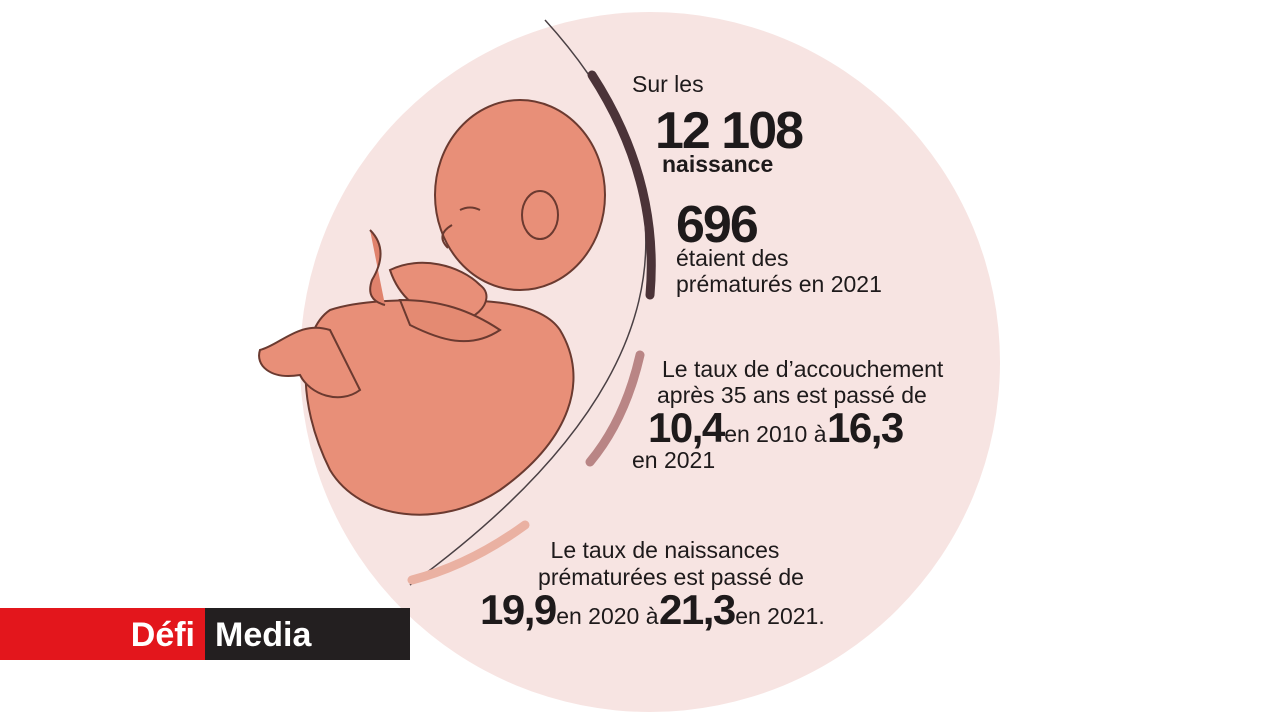 This screenshot has height=720, width=1280. Describe the element at coordinates (717, 164) in the screenshot. I see `births-label: naissance` at that location.